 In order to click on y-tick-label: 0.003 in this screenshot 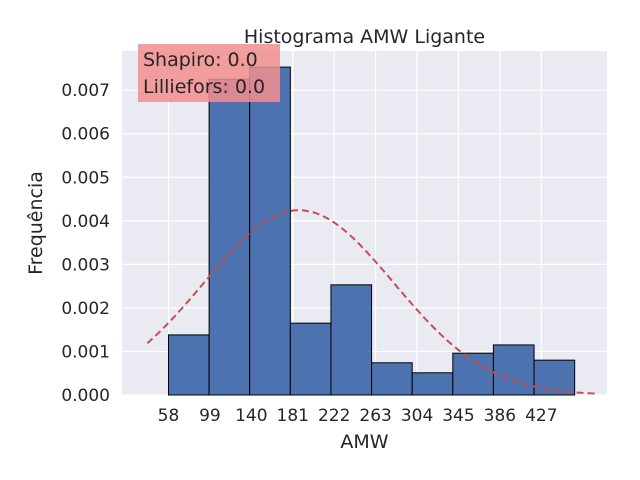, I will do `click(85, 265)`.